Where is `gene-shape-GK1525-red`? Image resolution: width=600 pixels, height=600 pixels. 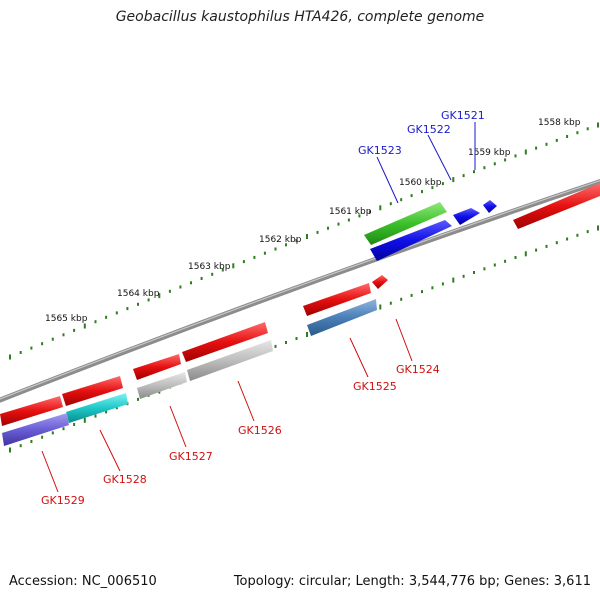 gene-shape-GK1525-red is located at coordinates (337, 299).